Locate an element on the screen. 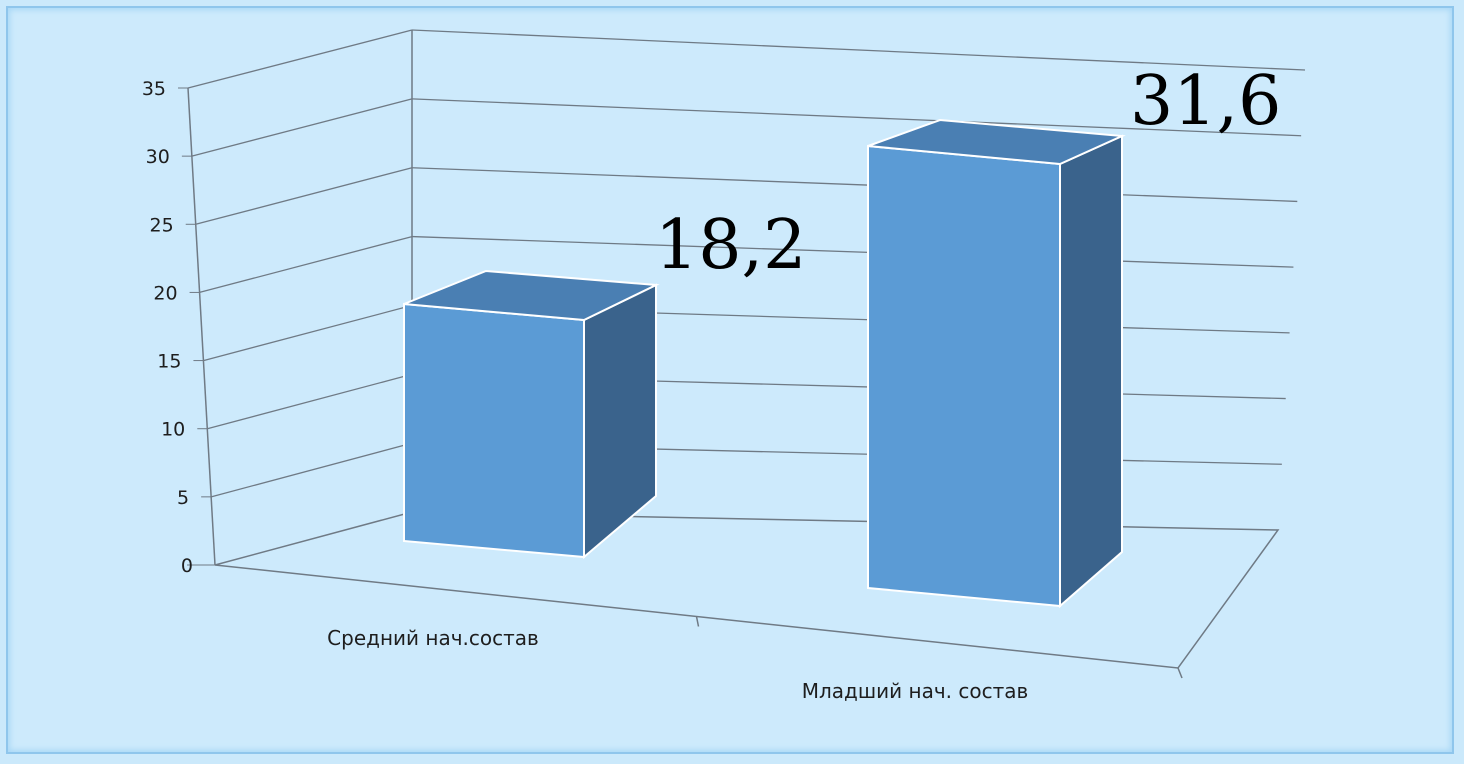 This screenshot has height=764, width=1464. category-divider-tick is located at coordinates (697, 621).